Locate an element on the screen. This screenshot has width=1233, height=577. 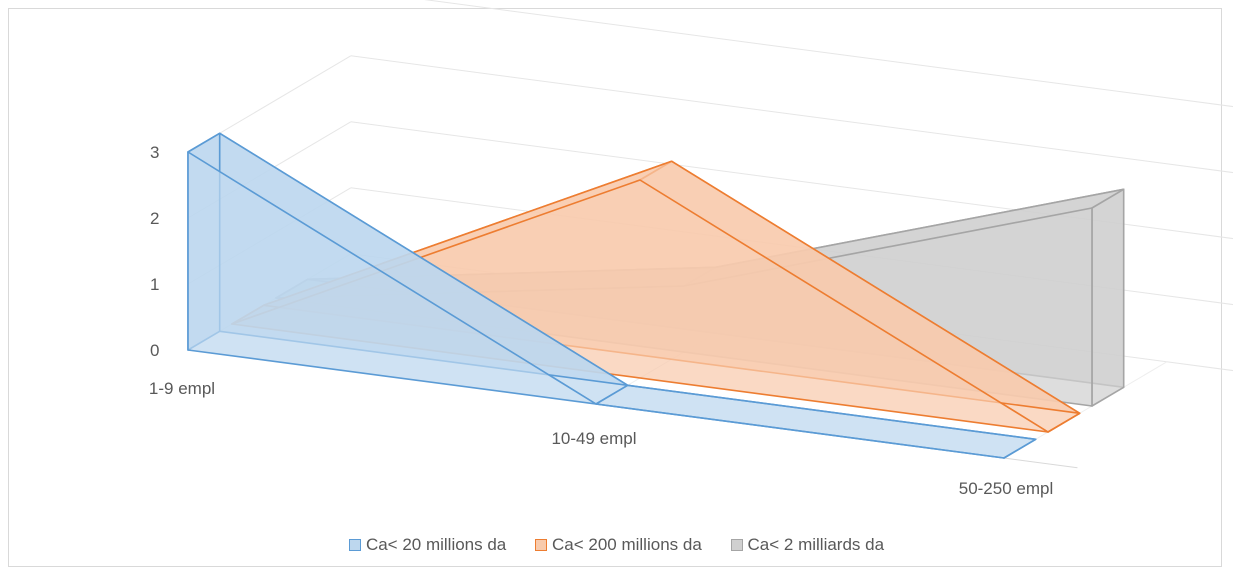
x-category-label: 50-250 empl is located at coordinates (1006, 488).